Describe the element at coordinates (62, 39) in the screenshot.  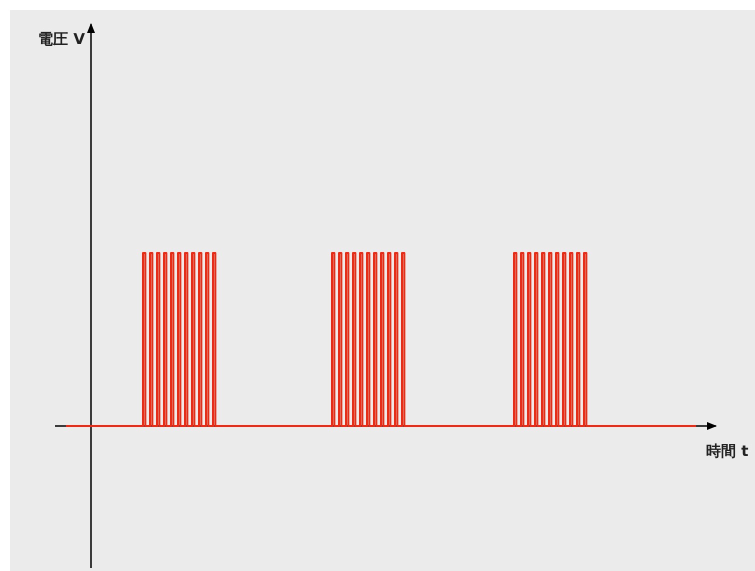
I see `text: 電圧 V` at that location.